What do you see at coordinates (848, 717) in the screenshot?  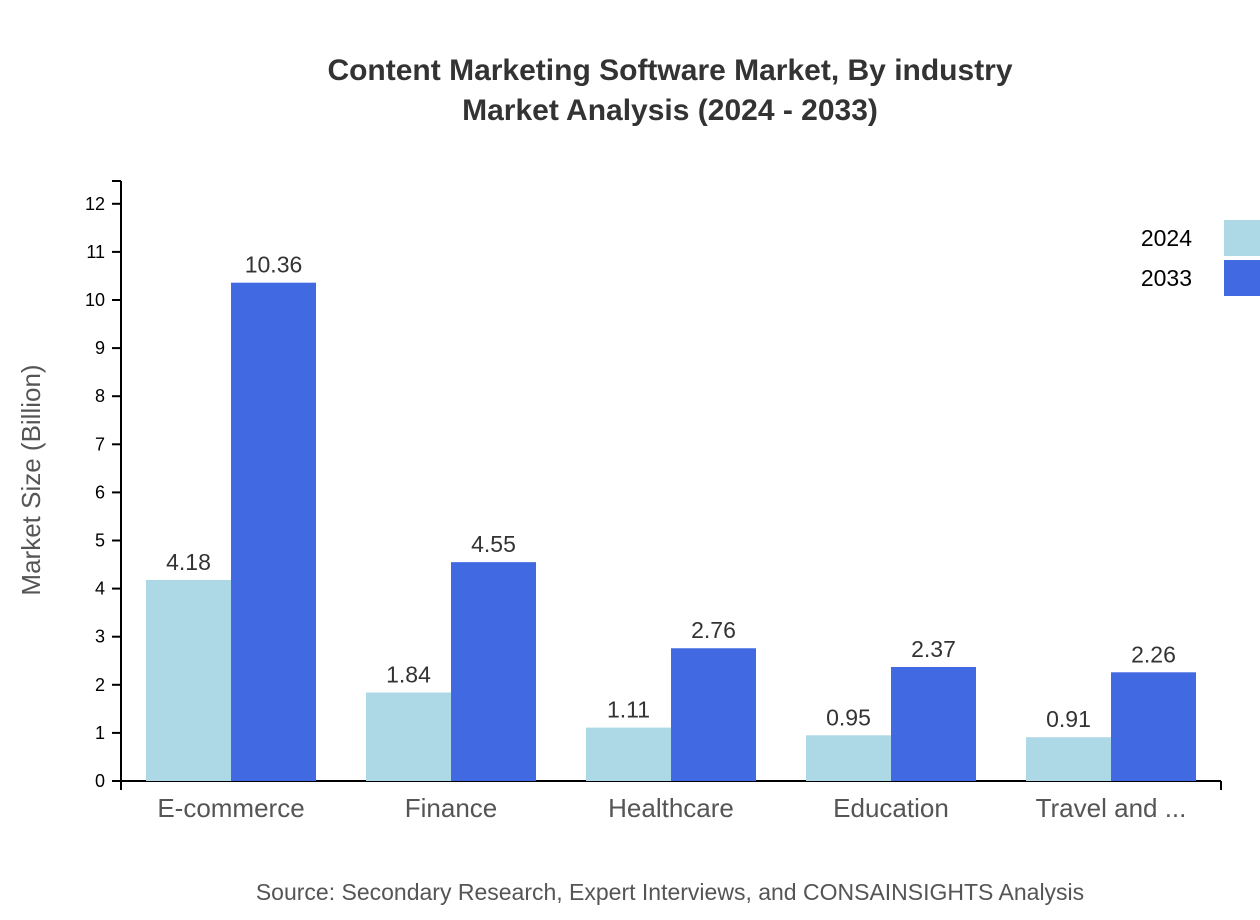 I see `data-label: 0.95` at bounding box center [848, 717].